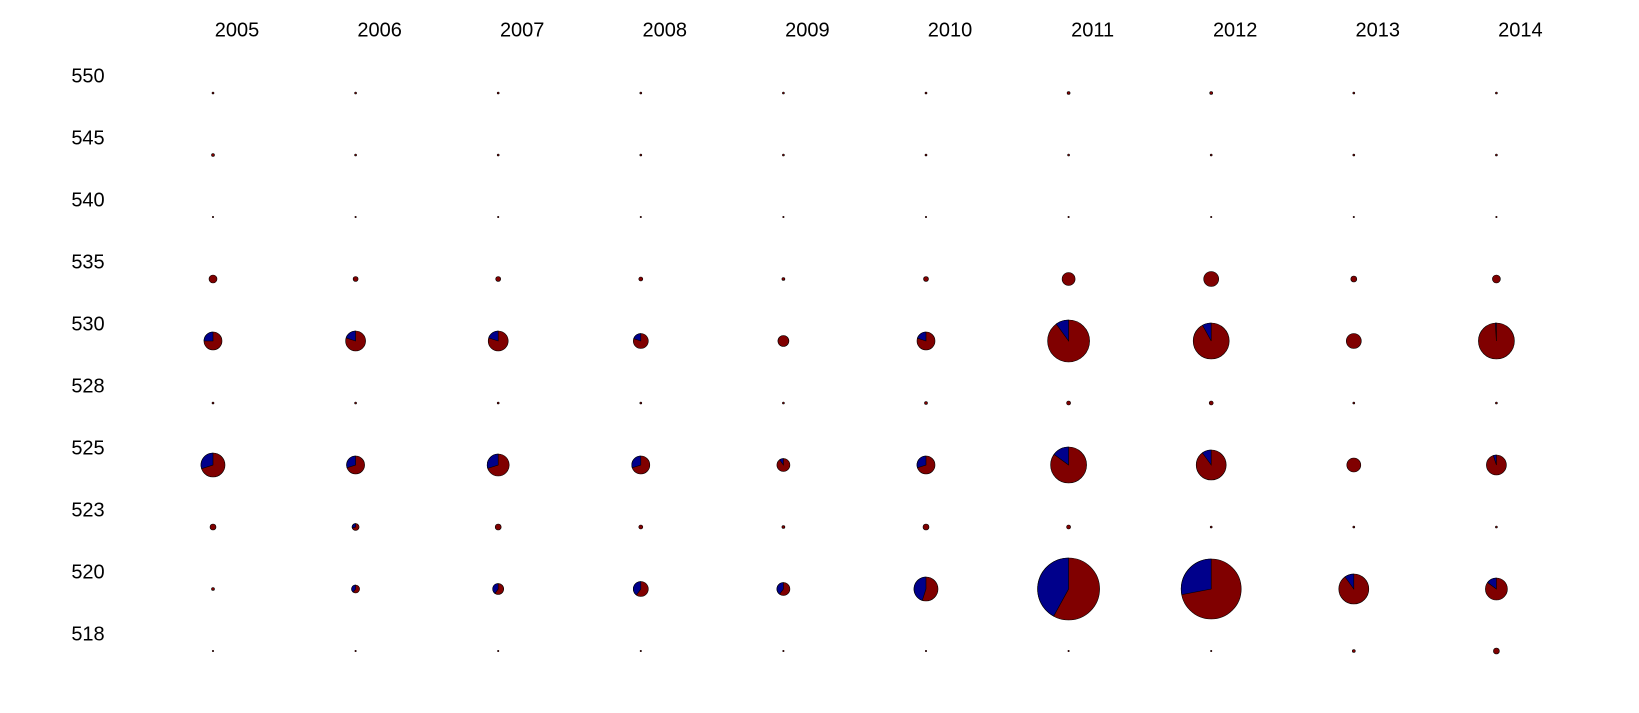 This screenshot has width=1639, height=713. I want to click on row-label: 523, so click(87, 510).